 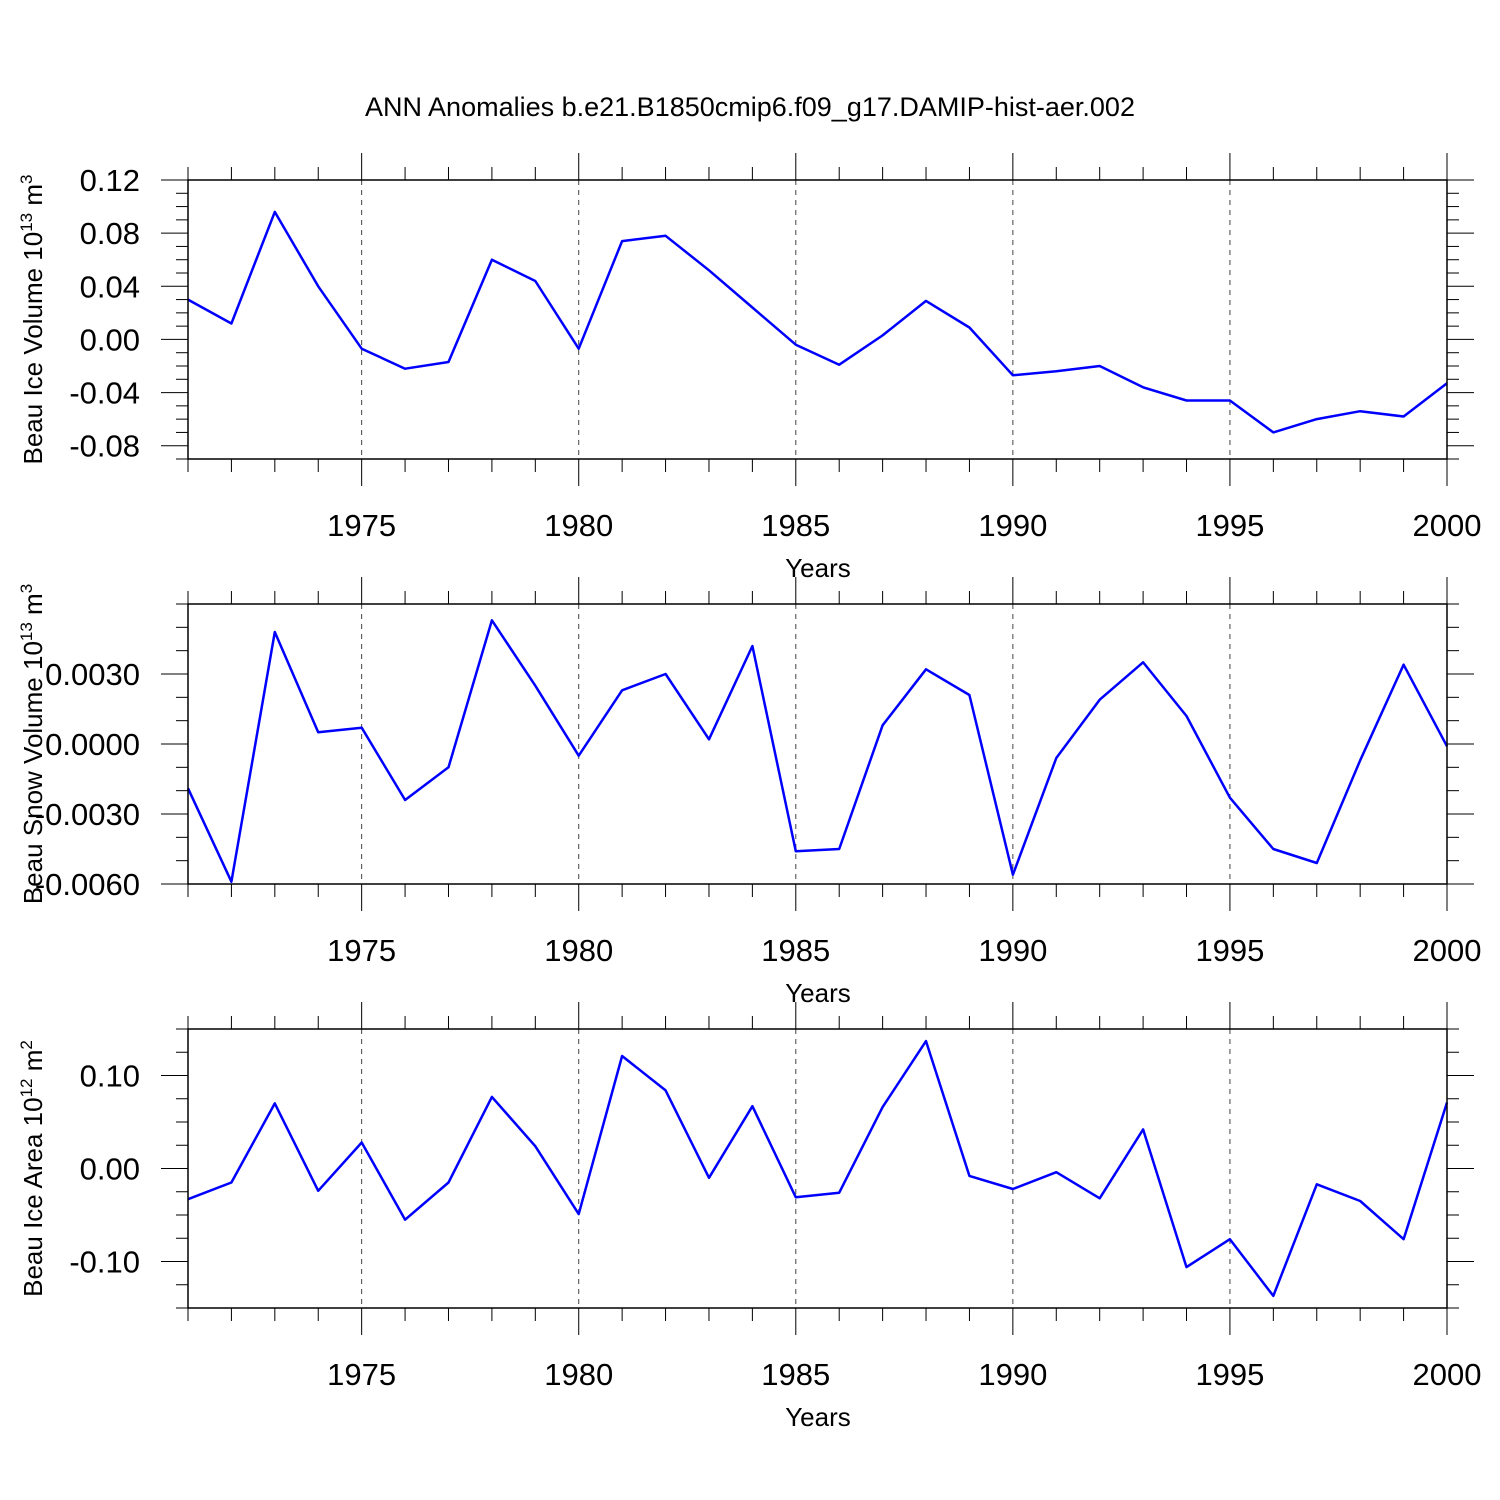 What do you see at coordinates (110, 286) in the screenshot?
I see `y-tick-label: 0.04` at bounding box center [110, 286].